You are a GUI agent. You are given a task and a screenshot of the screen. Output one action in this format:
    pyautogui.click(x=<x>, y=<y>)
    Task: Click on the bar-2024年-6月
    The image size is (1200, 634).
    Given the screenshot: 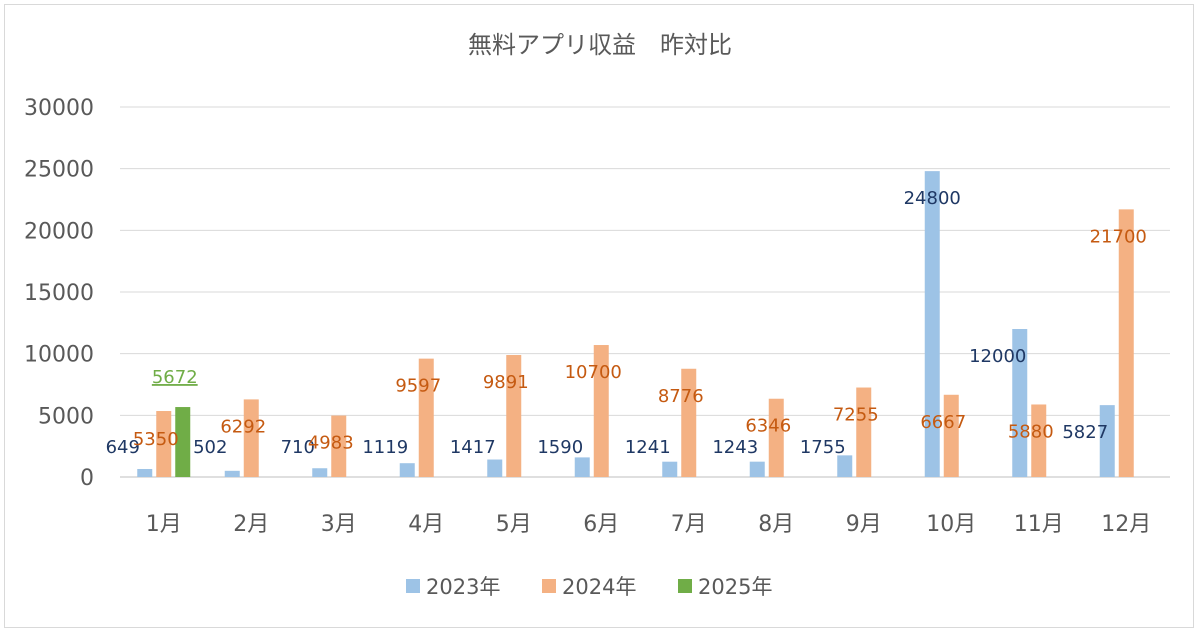 What is the action you would take?
    pyautogui.click(x=601, y=411)
    